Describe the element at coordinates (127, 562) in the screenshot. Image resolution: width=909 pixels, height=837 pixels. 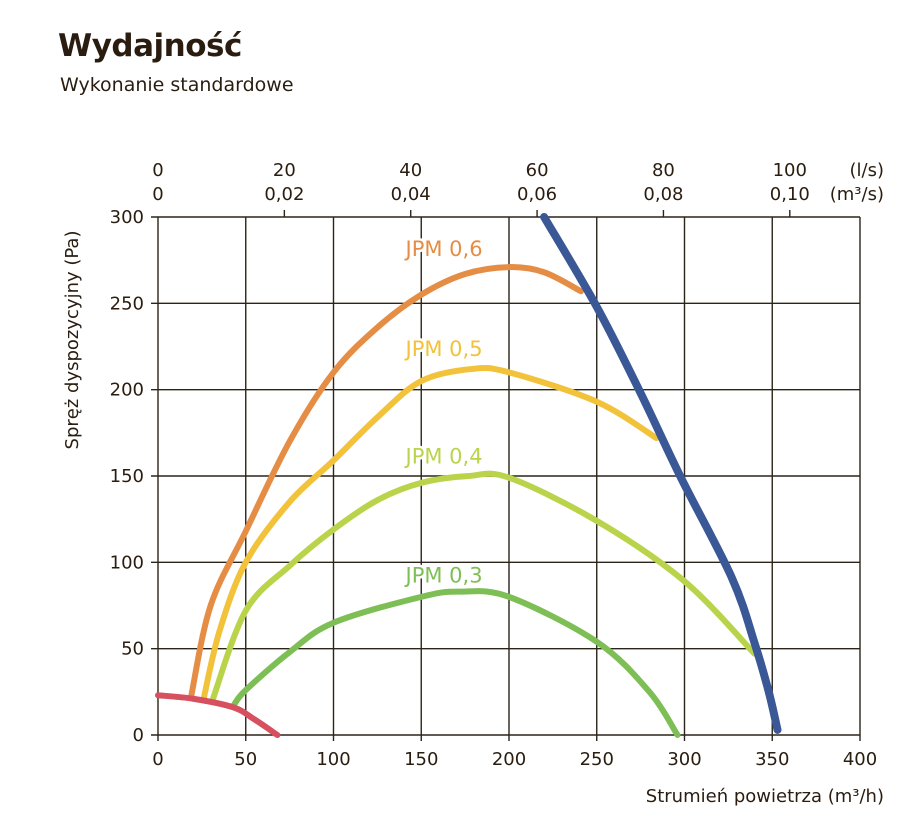
I see `y-tick-label: 100` at that location.